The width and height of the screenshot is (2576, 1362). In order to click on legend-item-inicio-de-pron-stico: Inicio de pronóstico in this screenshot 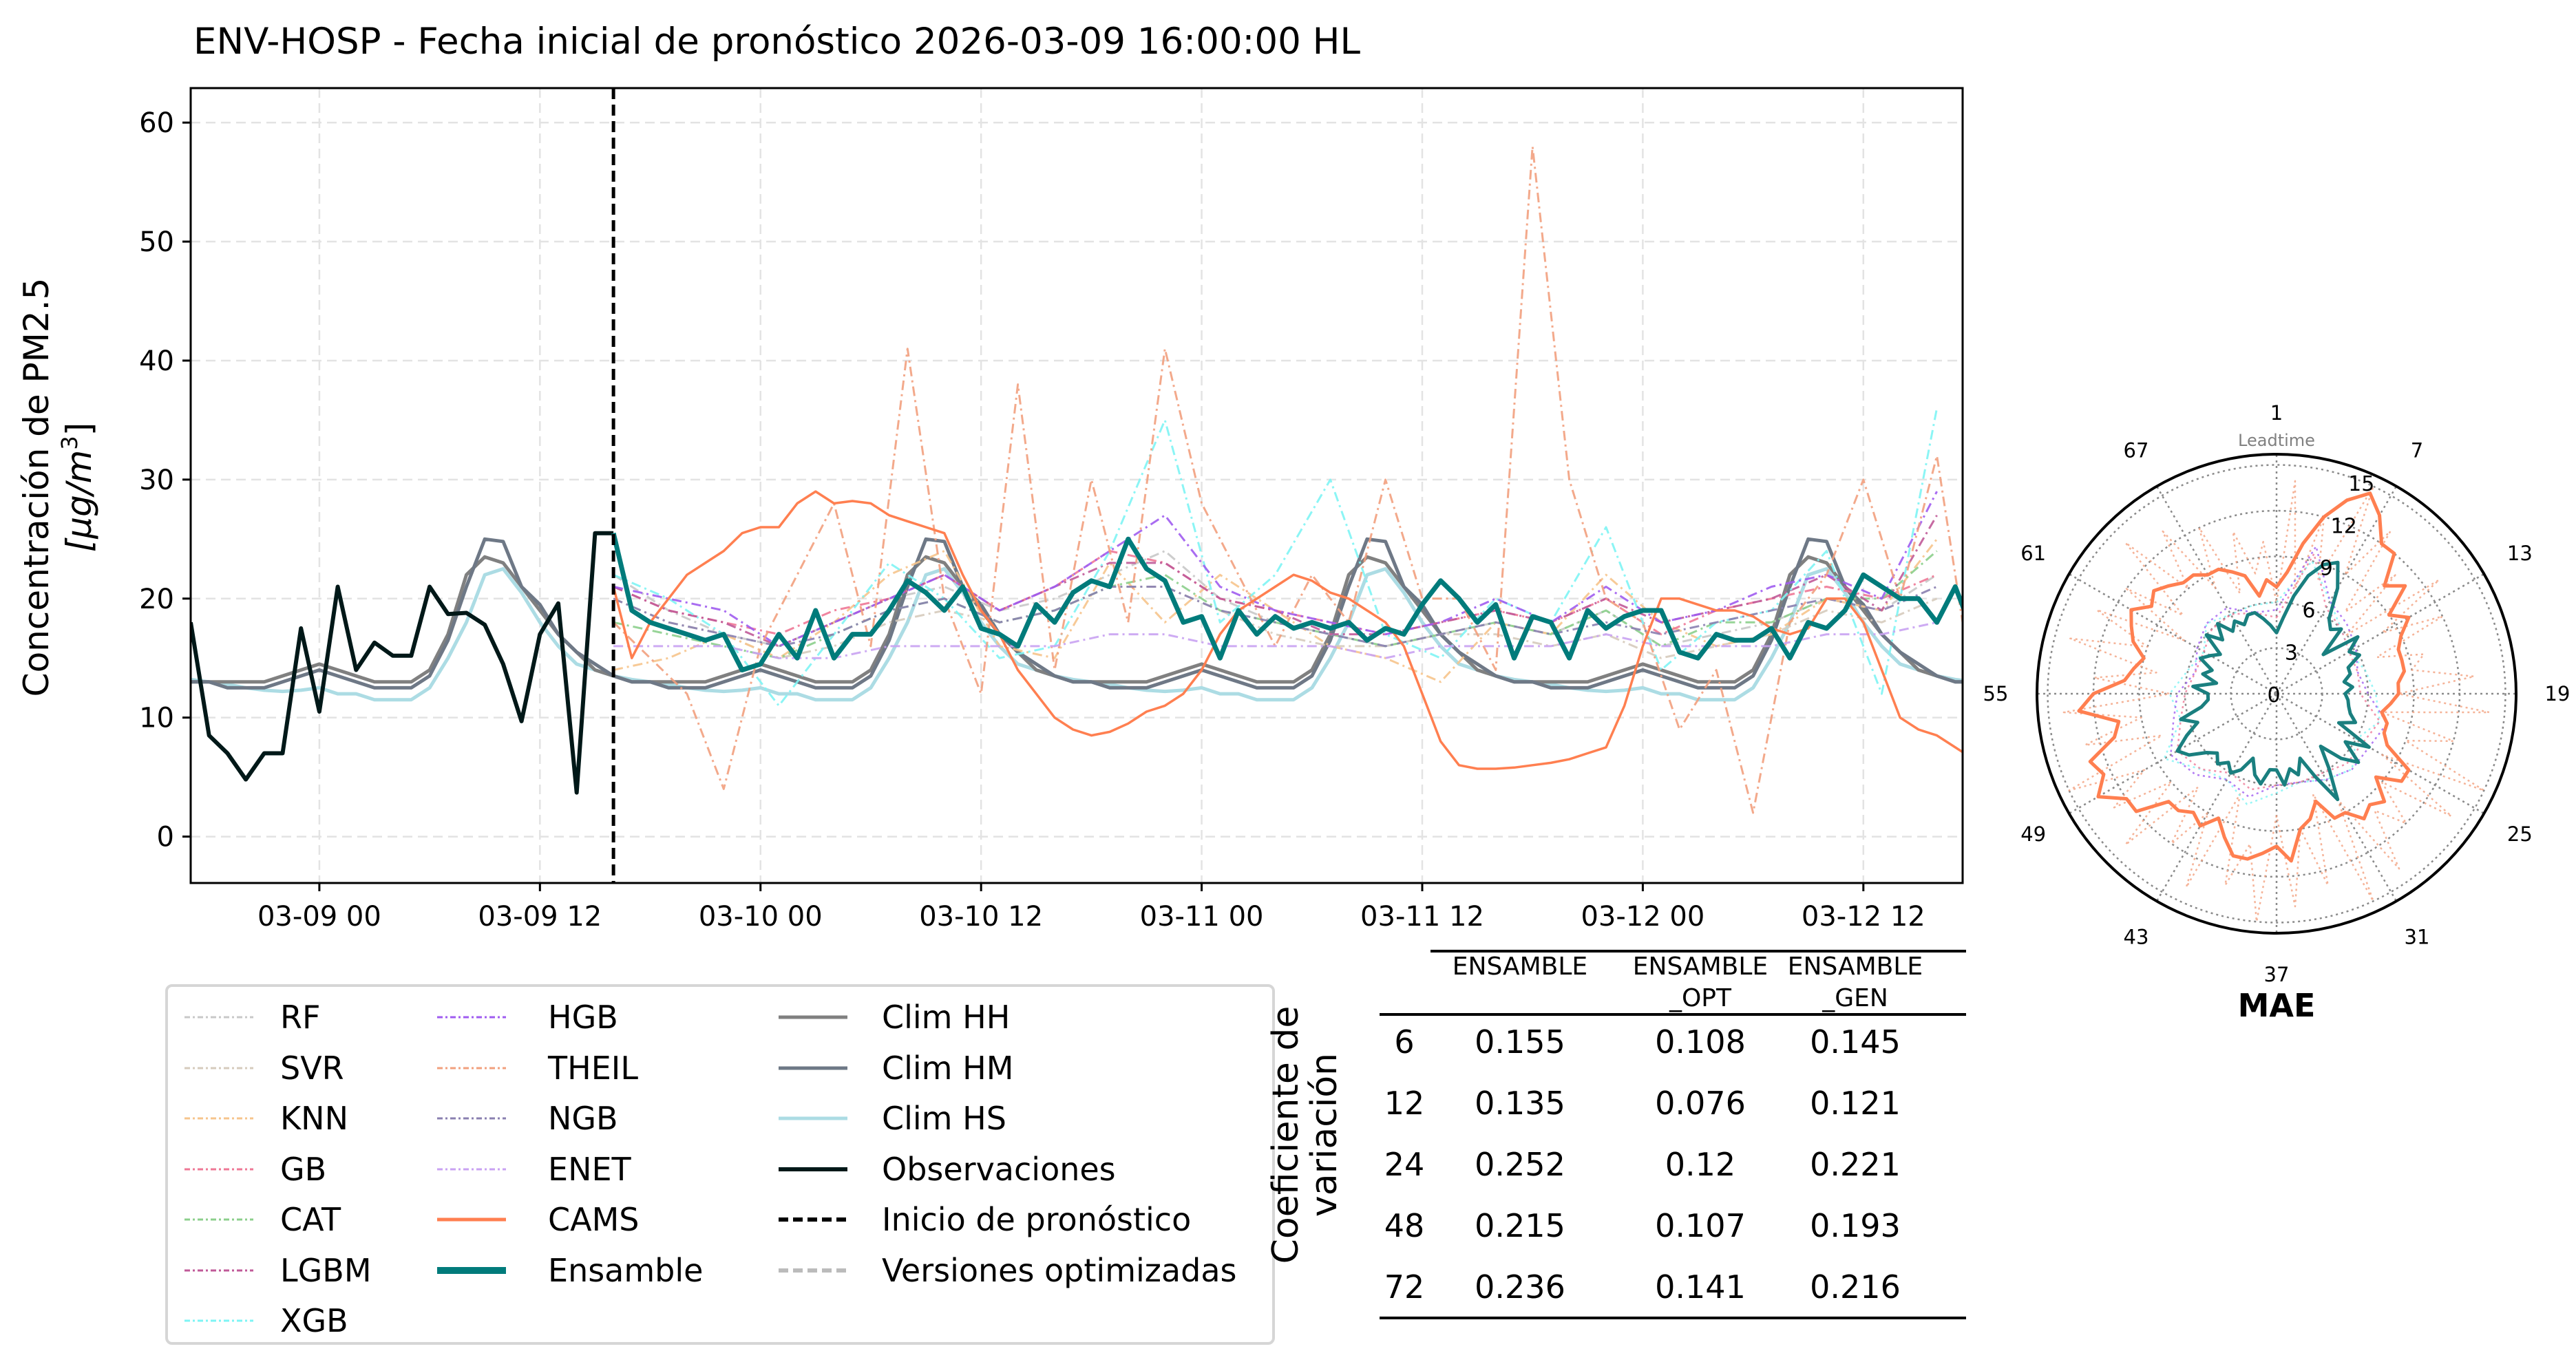, I will do `click(985, 1220)`.